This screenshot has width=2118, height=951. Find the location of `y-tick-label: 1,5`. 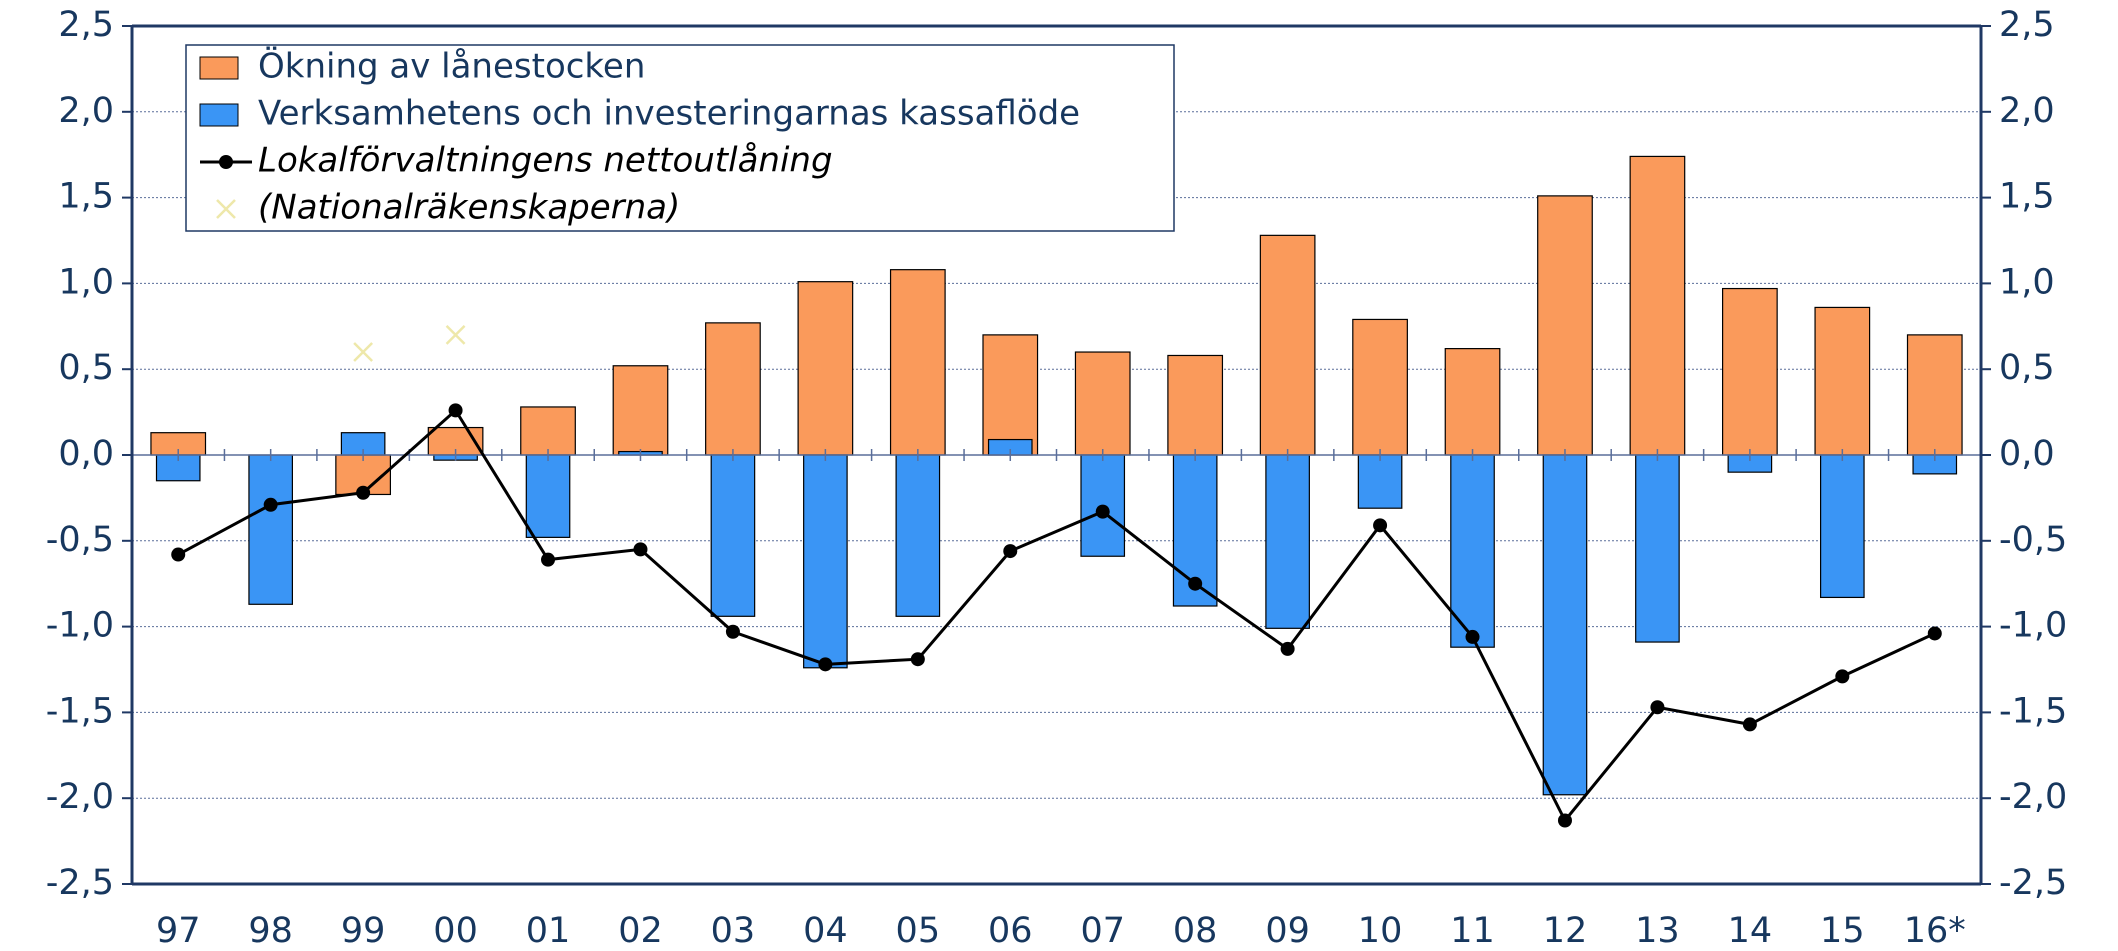

y-tick-label: 1,5 is located at coordinates (86, 197).